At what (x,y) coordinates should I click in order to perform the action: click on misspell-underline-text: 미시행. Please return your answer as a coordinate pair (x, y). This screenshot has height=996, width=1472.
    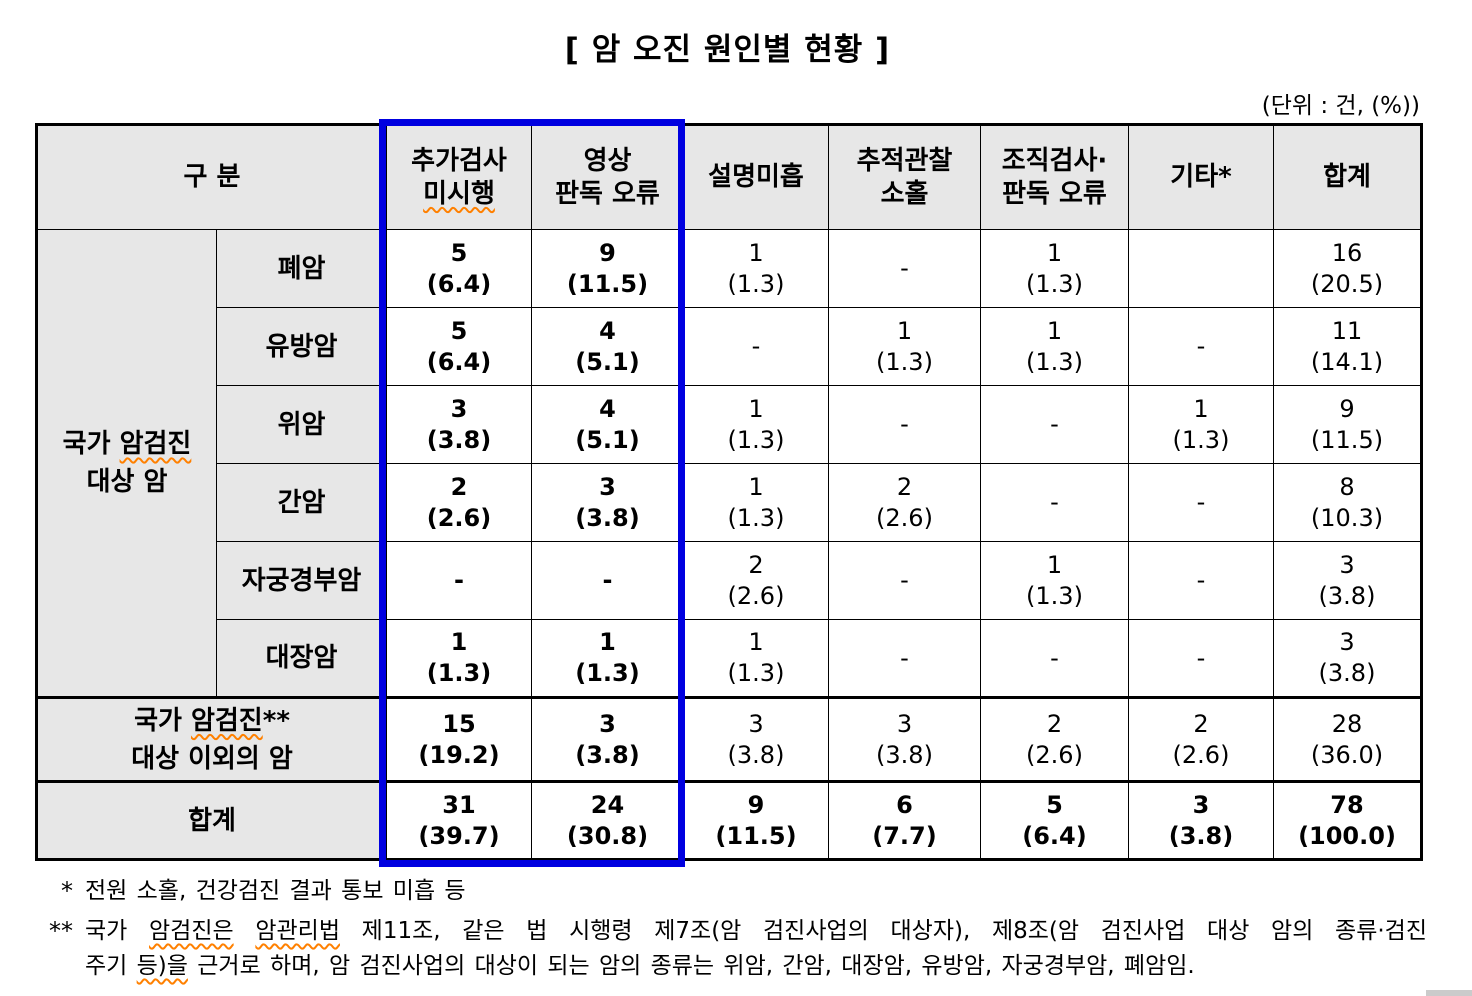
    Looking at the image, I should click on (459, 193).